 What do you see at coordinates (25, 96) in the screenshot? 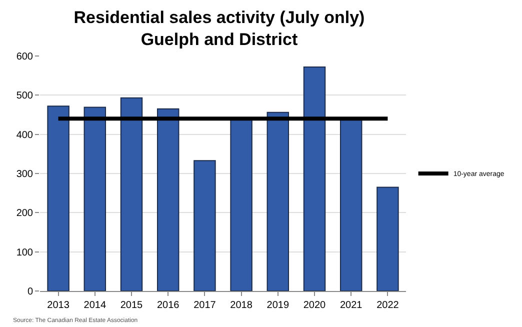
I see `y-tick-label: 500` at bounding box center [25, 96].